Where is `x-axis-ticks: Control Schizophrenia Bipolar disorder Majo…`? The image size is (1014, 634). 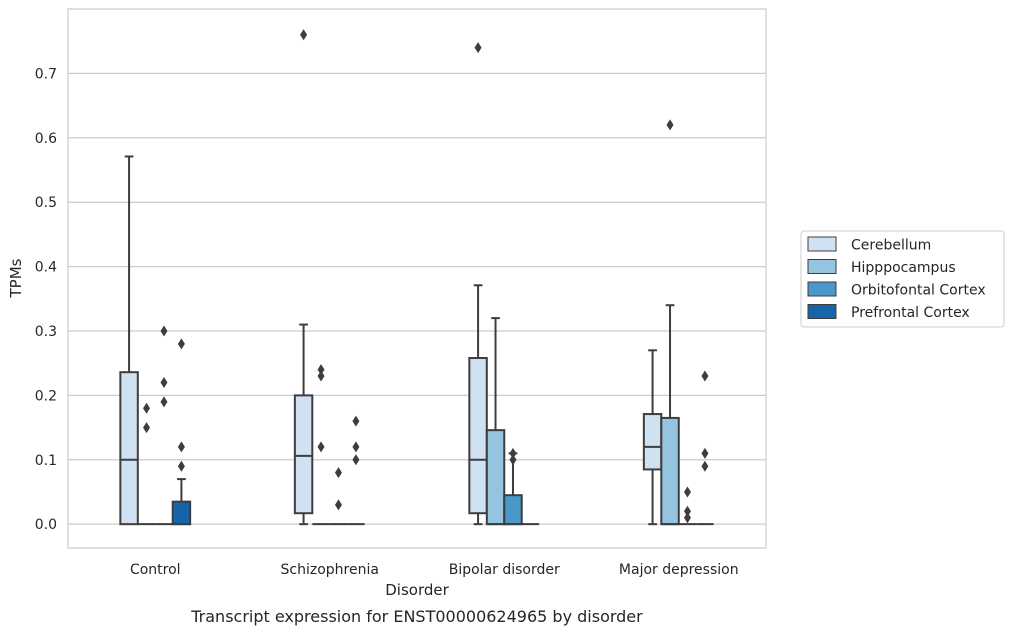 x-axis-ticks: Control Schizophrenia Bipolar disorder Majo… is located at coordinates (434, 570).